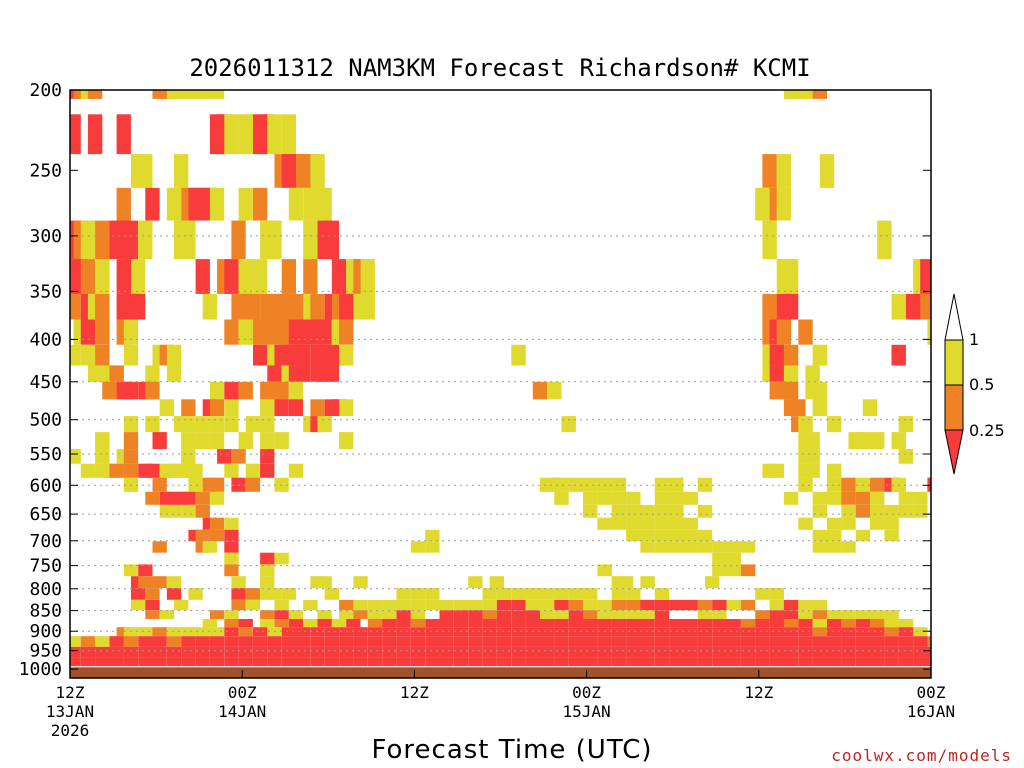 The image size is (1024, 768). Describe the element at coordinates (414, 692) in the screenshot. I see `x-tick-label: 12Z` at that location.